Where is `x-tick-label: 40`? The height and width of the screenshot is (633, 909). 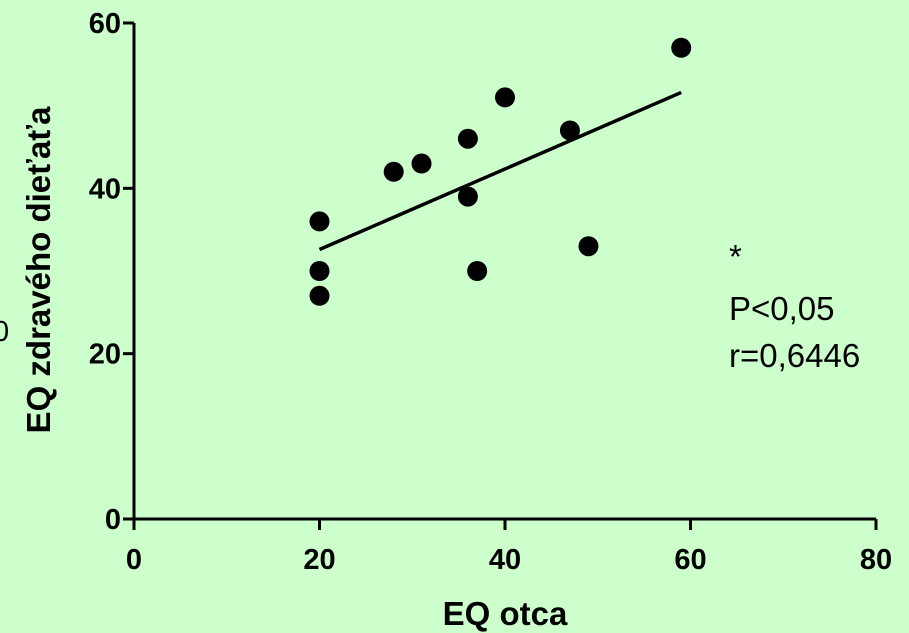
x-tick-label: 40 is located at coordinates (505, 560).